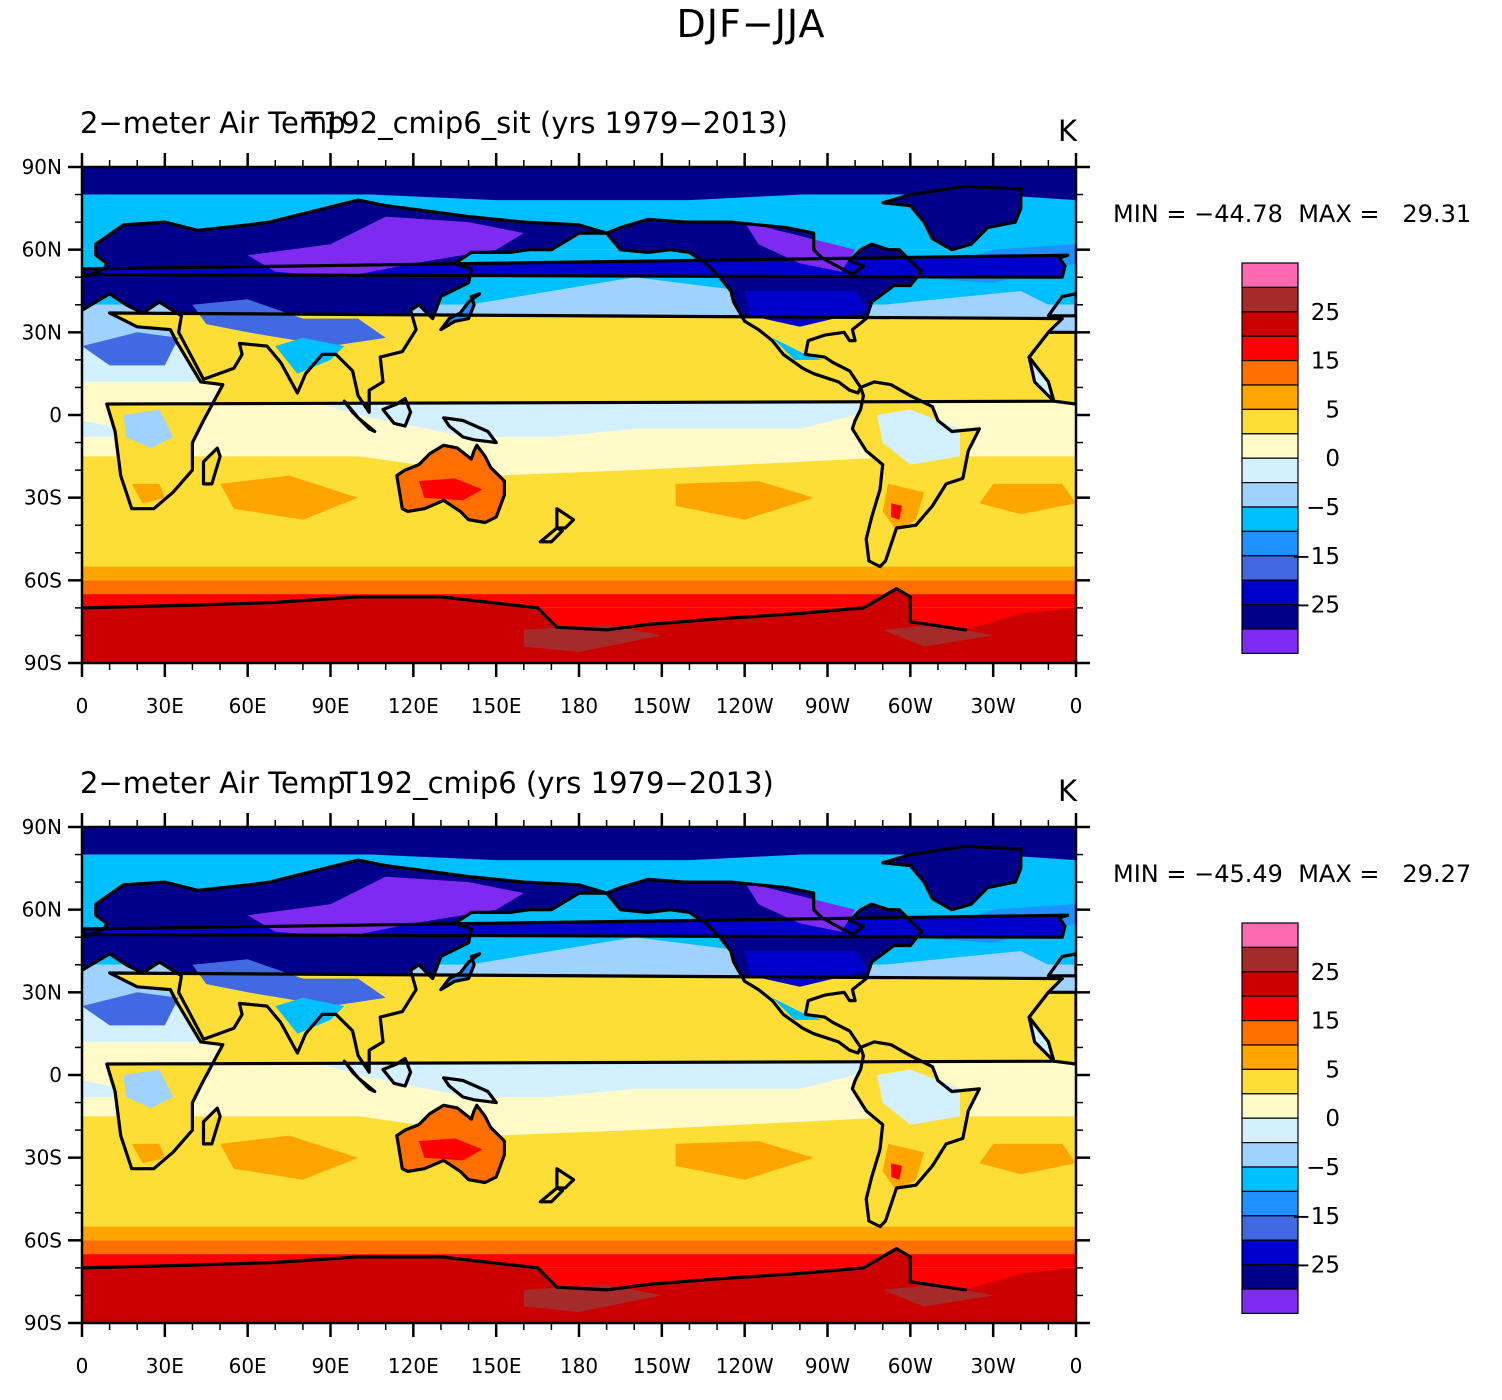 The image size is (1502, 1400). I want to click on coastline-africa, so click(584, 411).